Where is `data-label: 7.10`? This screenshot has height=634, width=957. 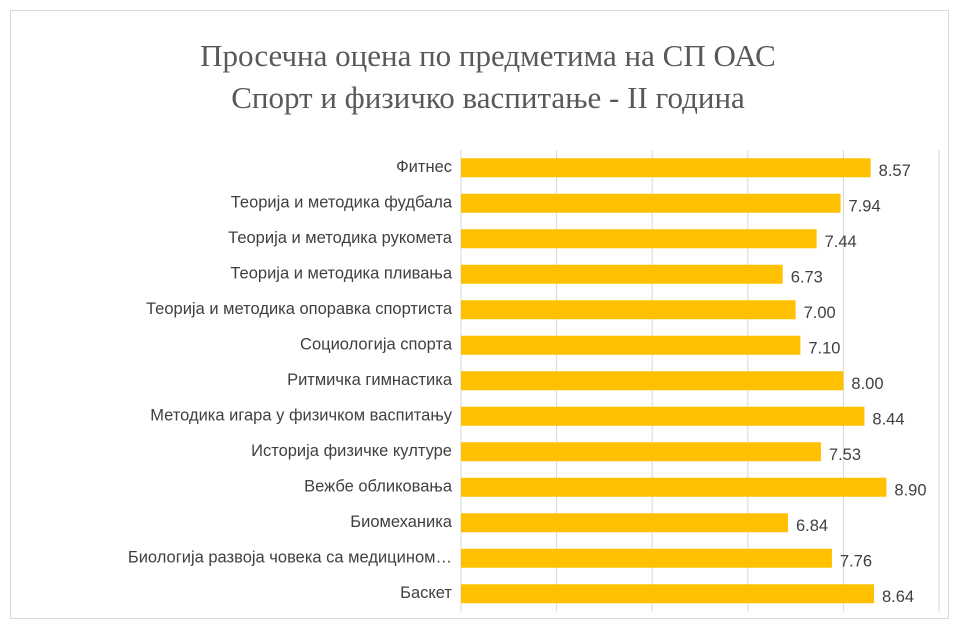
data-label: 7.10 is located at coordinates (824, 349).